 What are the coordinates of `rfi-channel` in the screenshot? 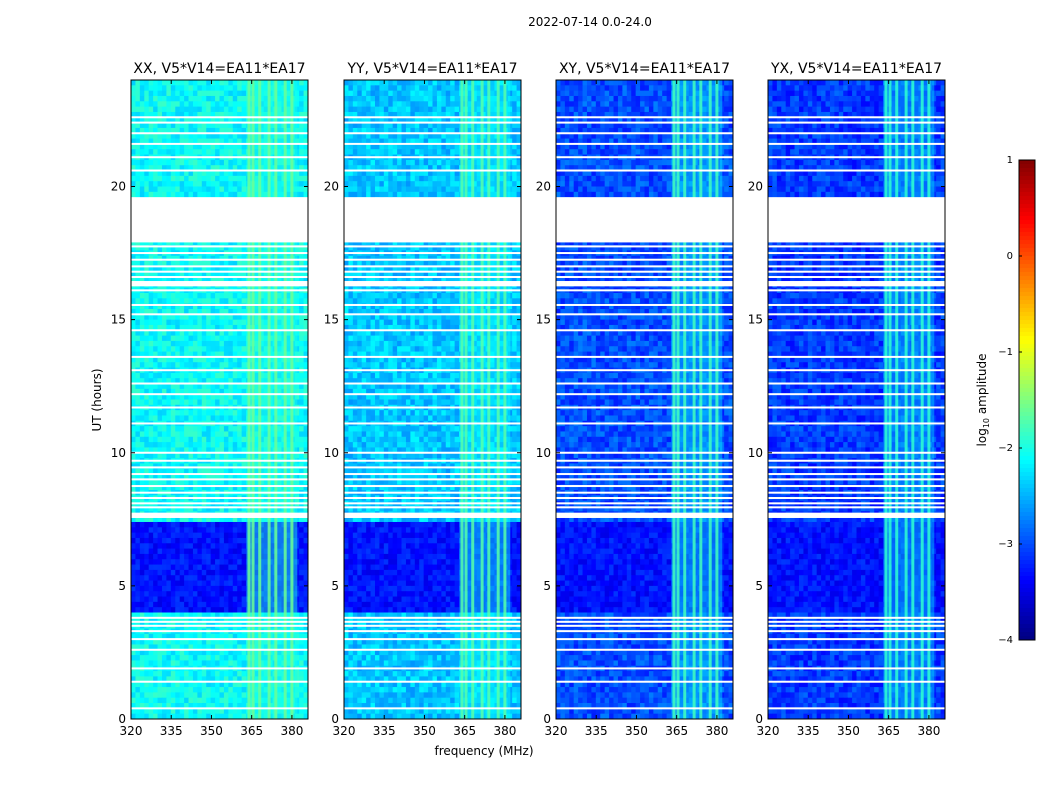 It's located at (291, 399).